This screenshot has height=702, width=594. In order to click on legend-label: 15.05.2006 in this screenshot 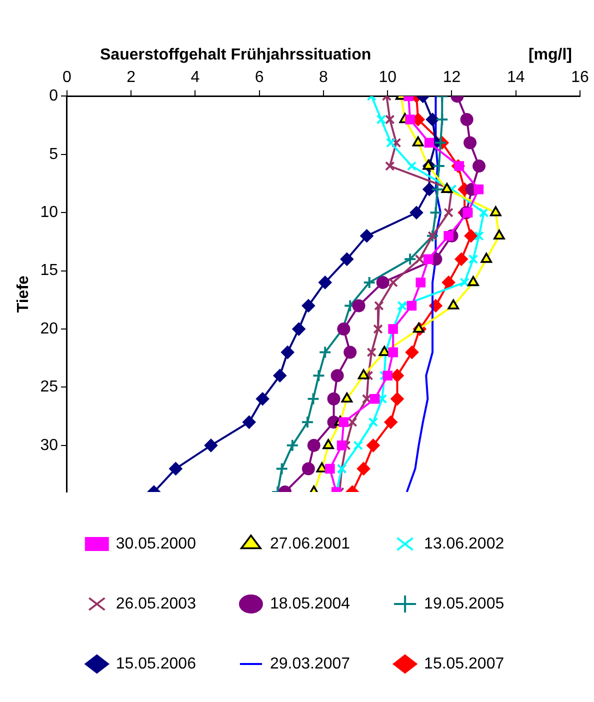, I will do `click(156, 663)`.